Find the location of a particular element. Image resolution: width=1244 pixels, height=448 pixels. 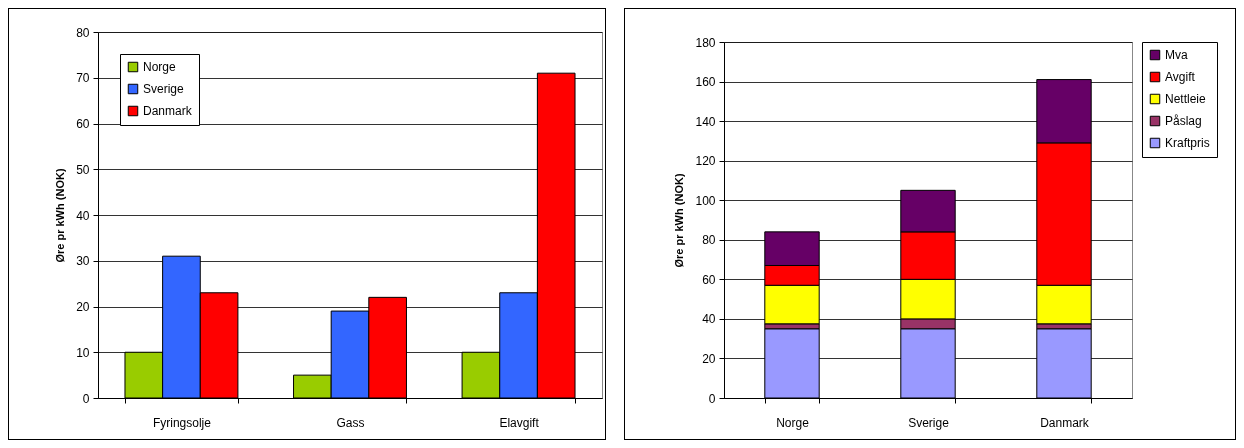

y-tick-label: 140 is located at coordinates (705, 121).